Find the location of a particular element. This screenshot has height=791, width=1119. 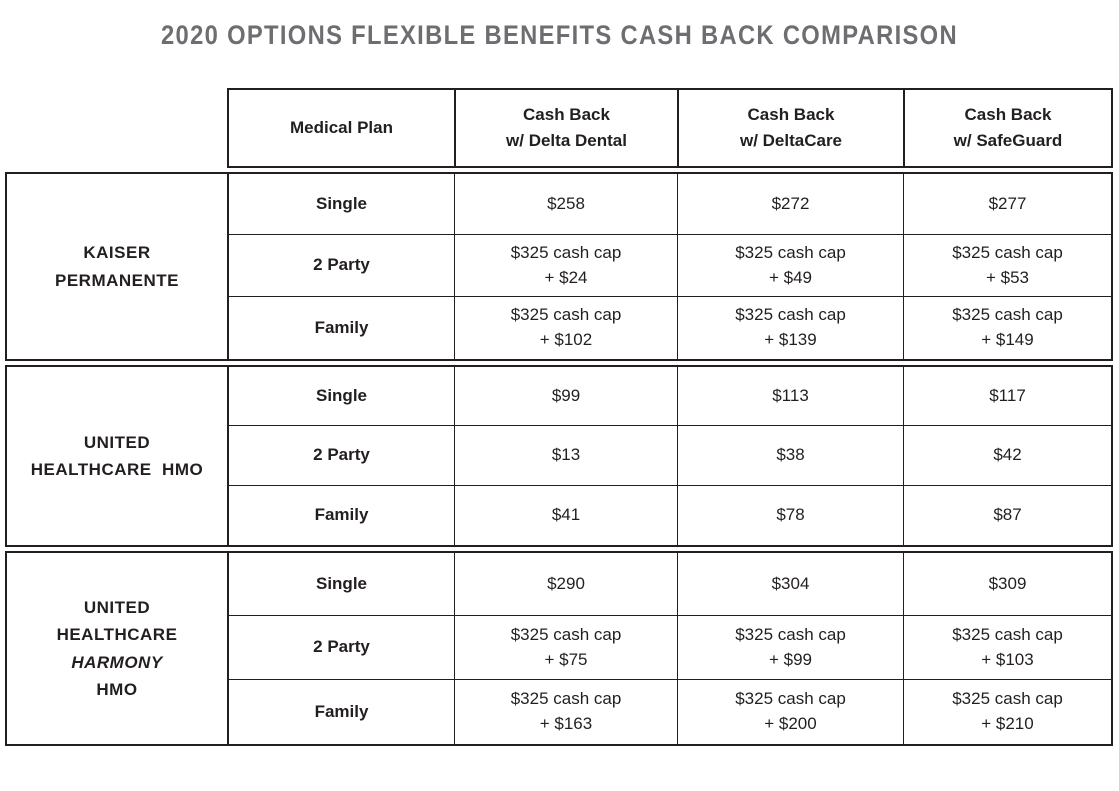

value-cell: $325 cash cap + $75 is located at coordinates (565, 648).